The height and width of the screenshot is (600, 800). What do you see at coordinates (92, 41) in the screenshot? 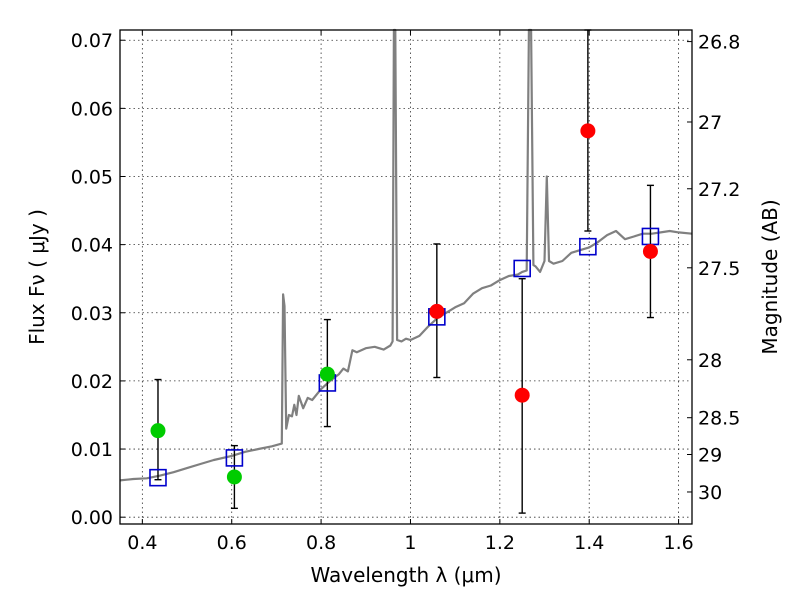
I see `y-tick-label: 0.07` at bounding box center [92, 41].